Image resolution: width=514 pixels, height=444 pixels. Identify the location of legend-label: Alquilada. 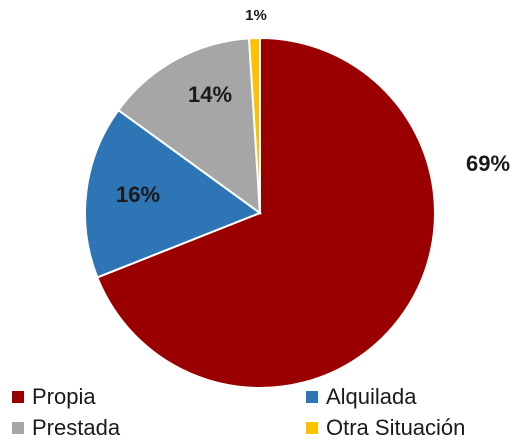
(371, 396).